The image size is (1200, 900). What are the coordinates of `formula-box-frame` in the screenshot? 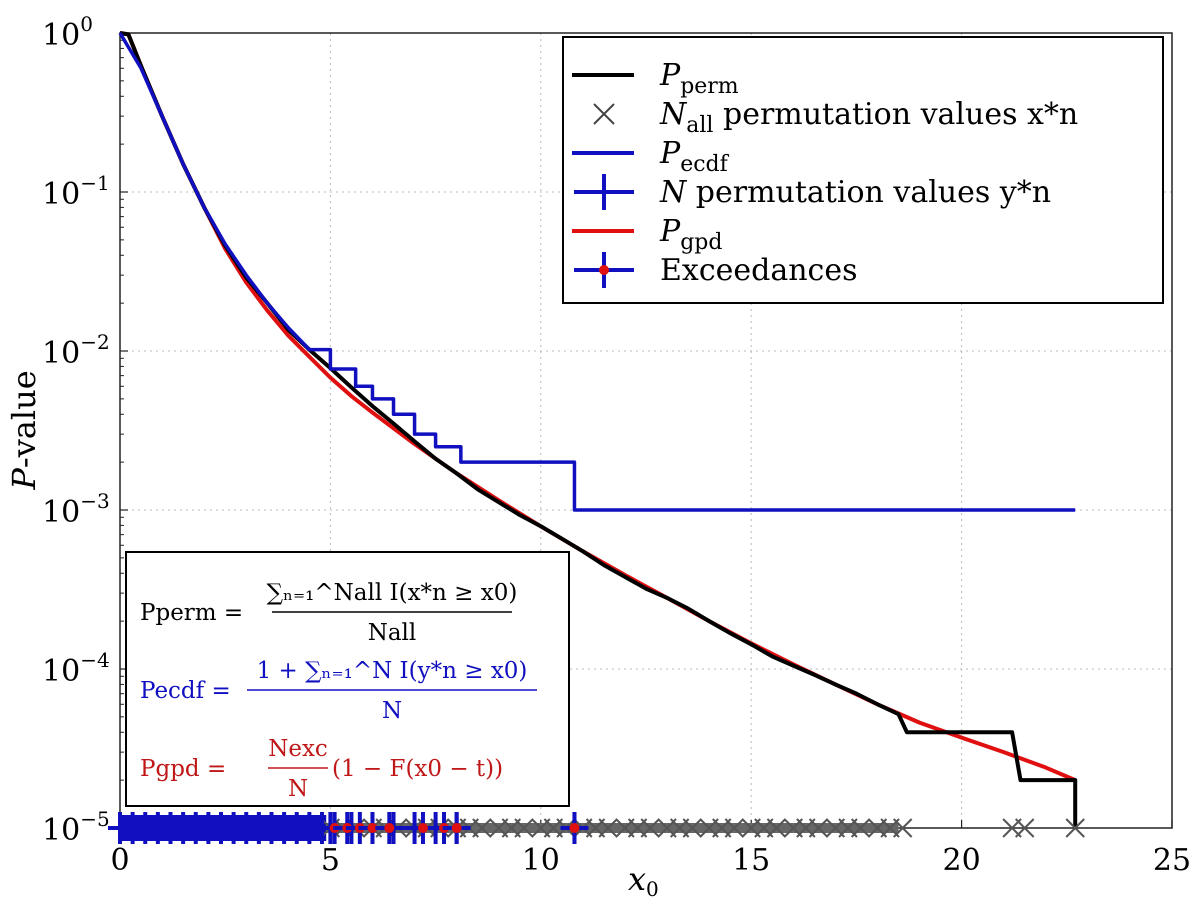 It's located at (347, 679).